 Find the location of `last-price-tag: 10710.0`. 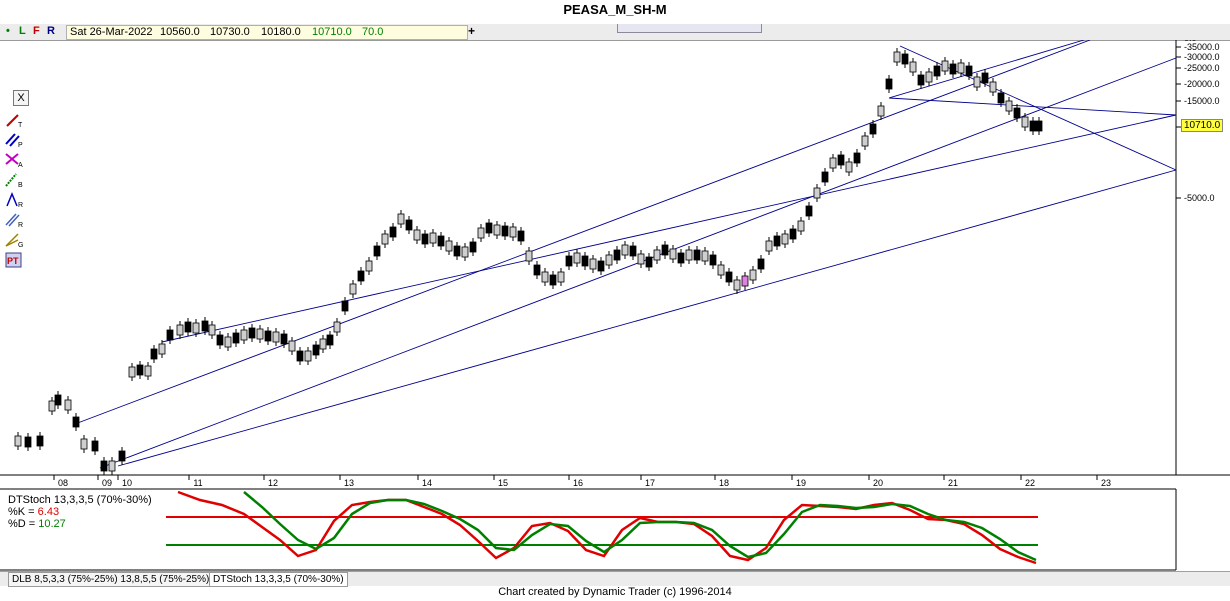

last-price-tag: 10710.0 is located at coordinates (1202, 125).